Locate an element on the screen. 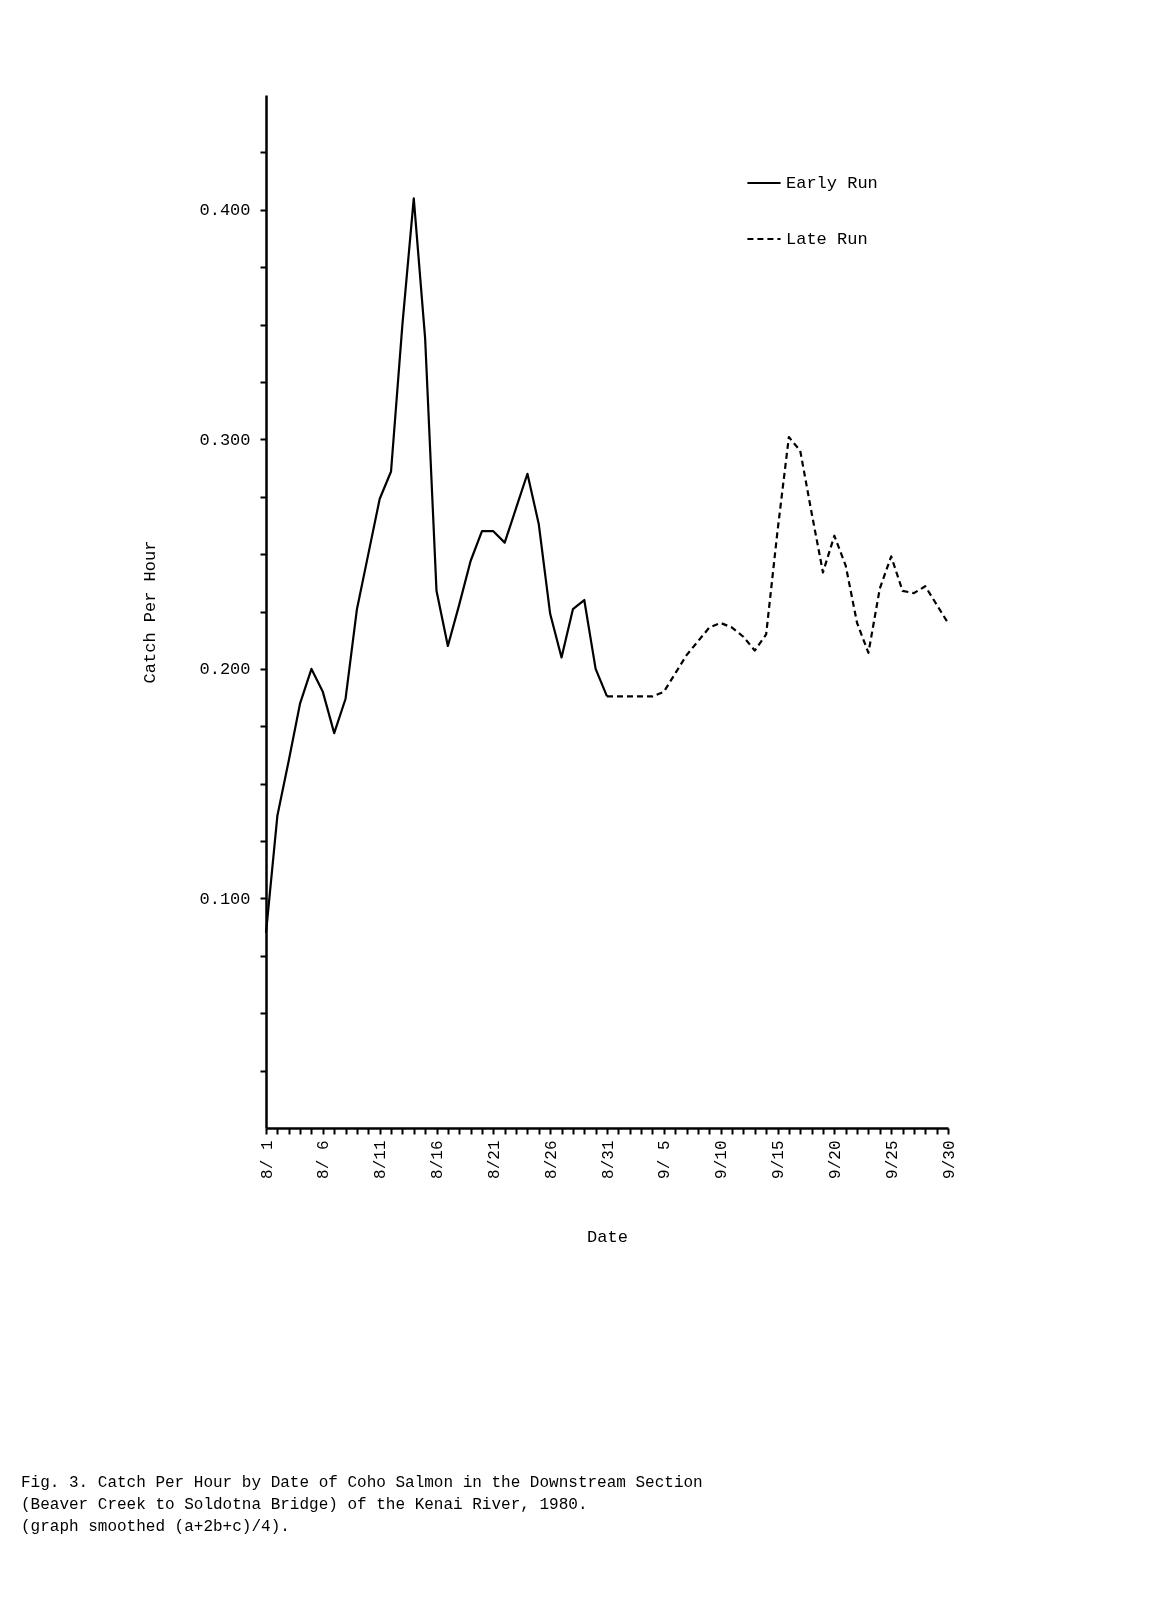 Image resolution: width=1164 pixels, height=1612 pixels. y-tick-label: 0.200 is located at coordinates (225, 670).